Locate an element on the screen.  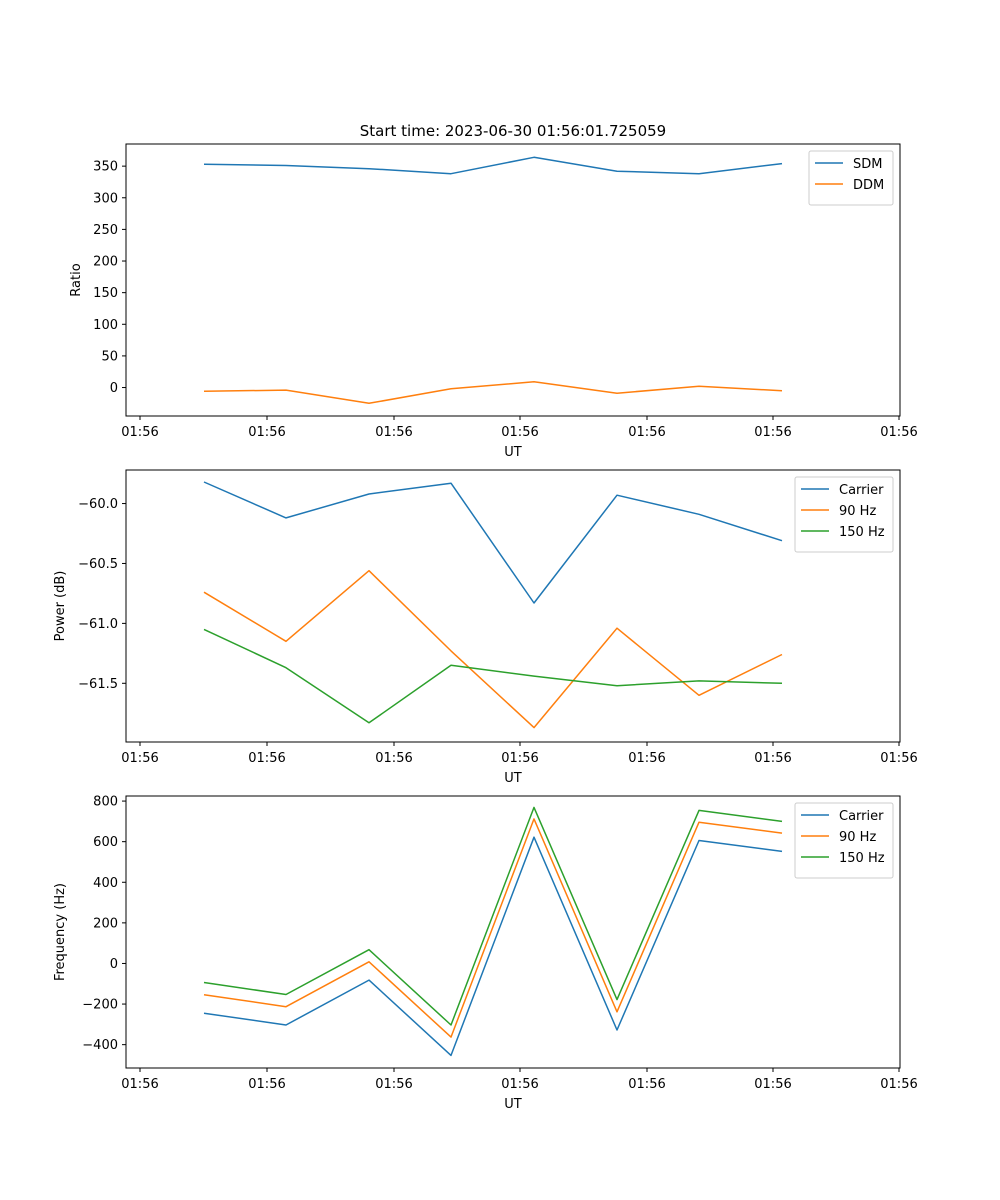
legend-label: SDM is located at coordinates (867, 164).